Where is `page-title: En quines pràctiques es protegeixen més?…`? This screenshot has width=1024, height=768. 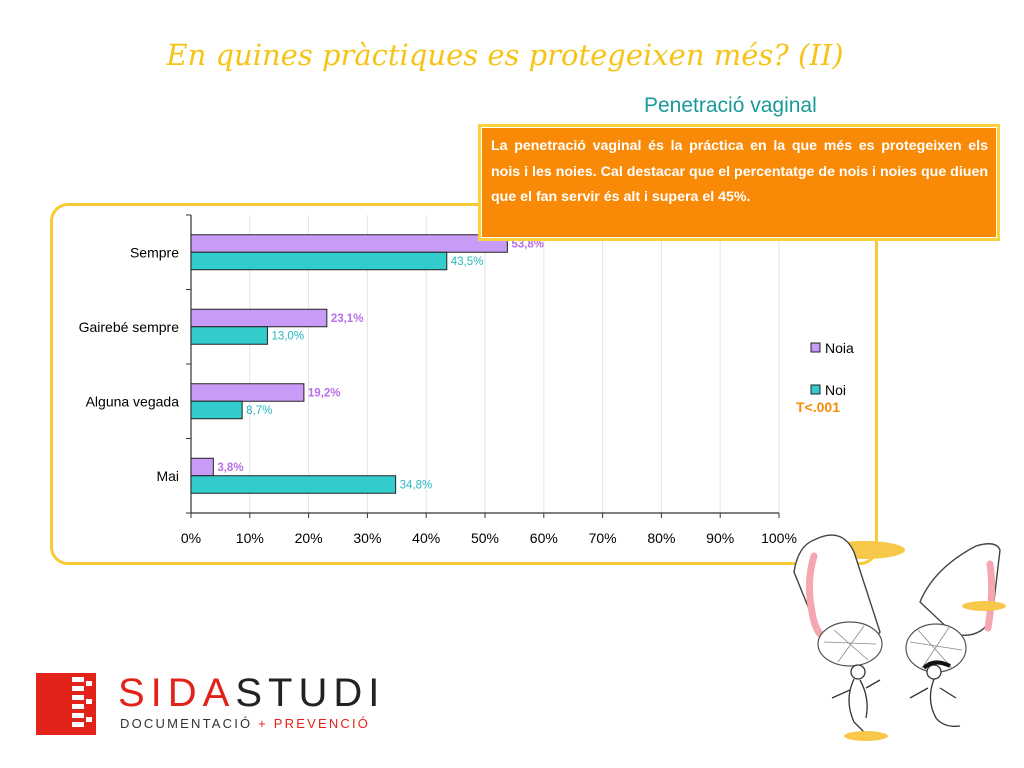
page-title: En quines pràctiques es protegeixen més?… is located at coordinates (505, 55).